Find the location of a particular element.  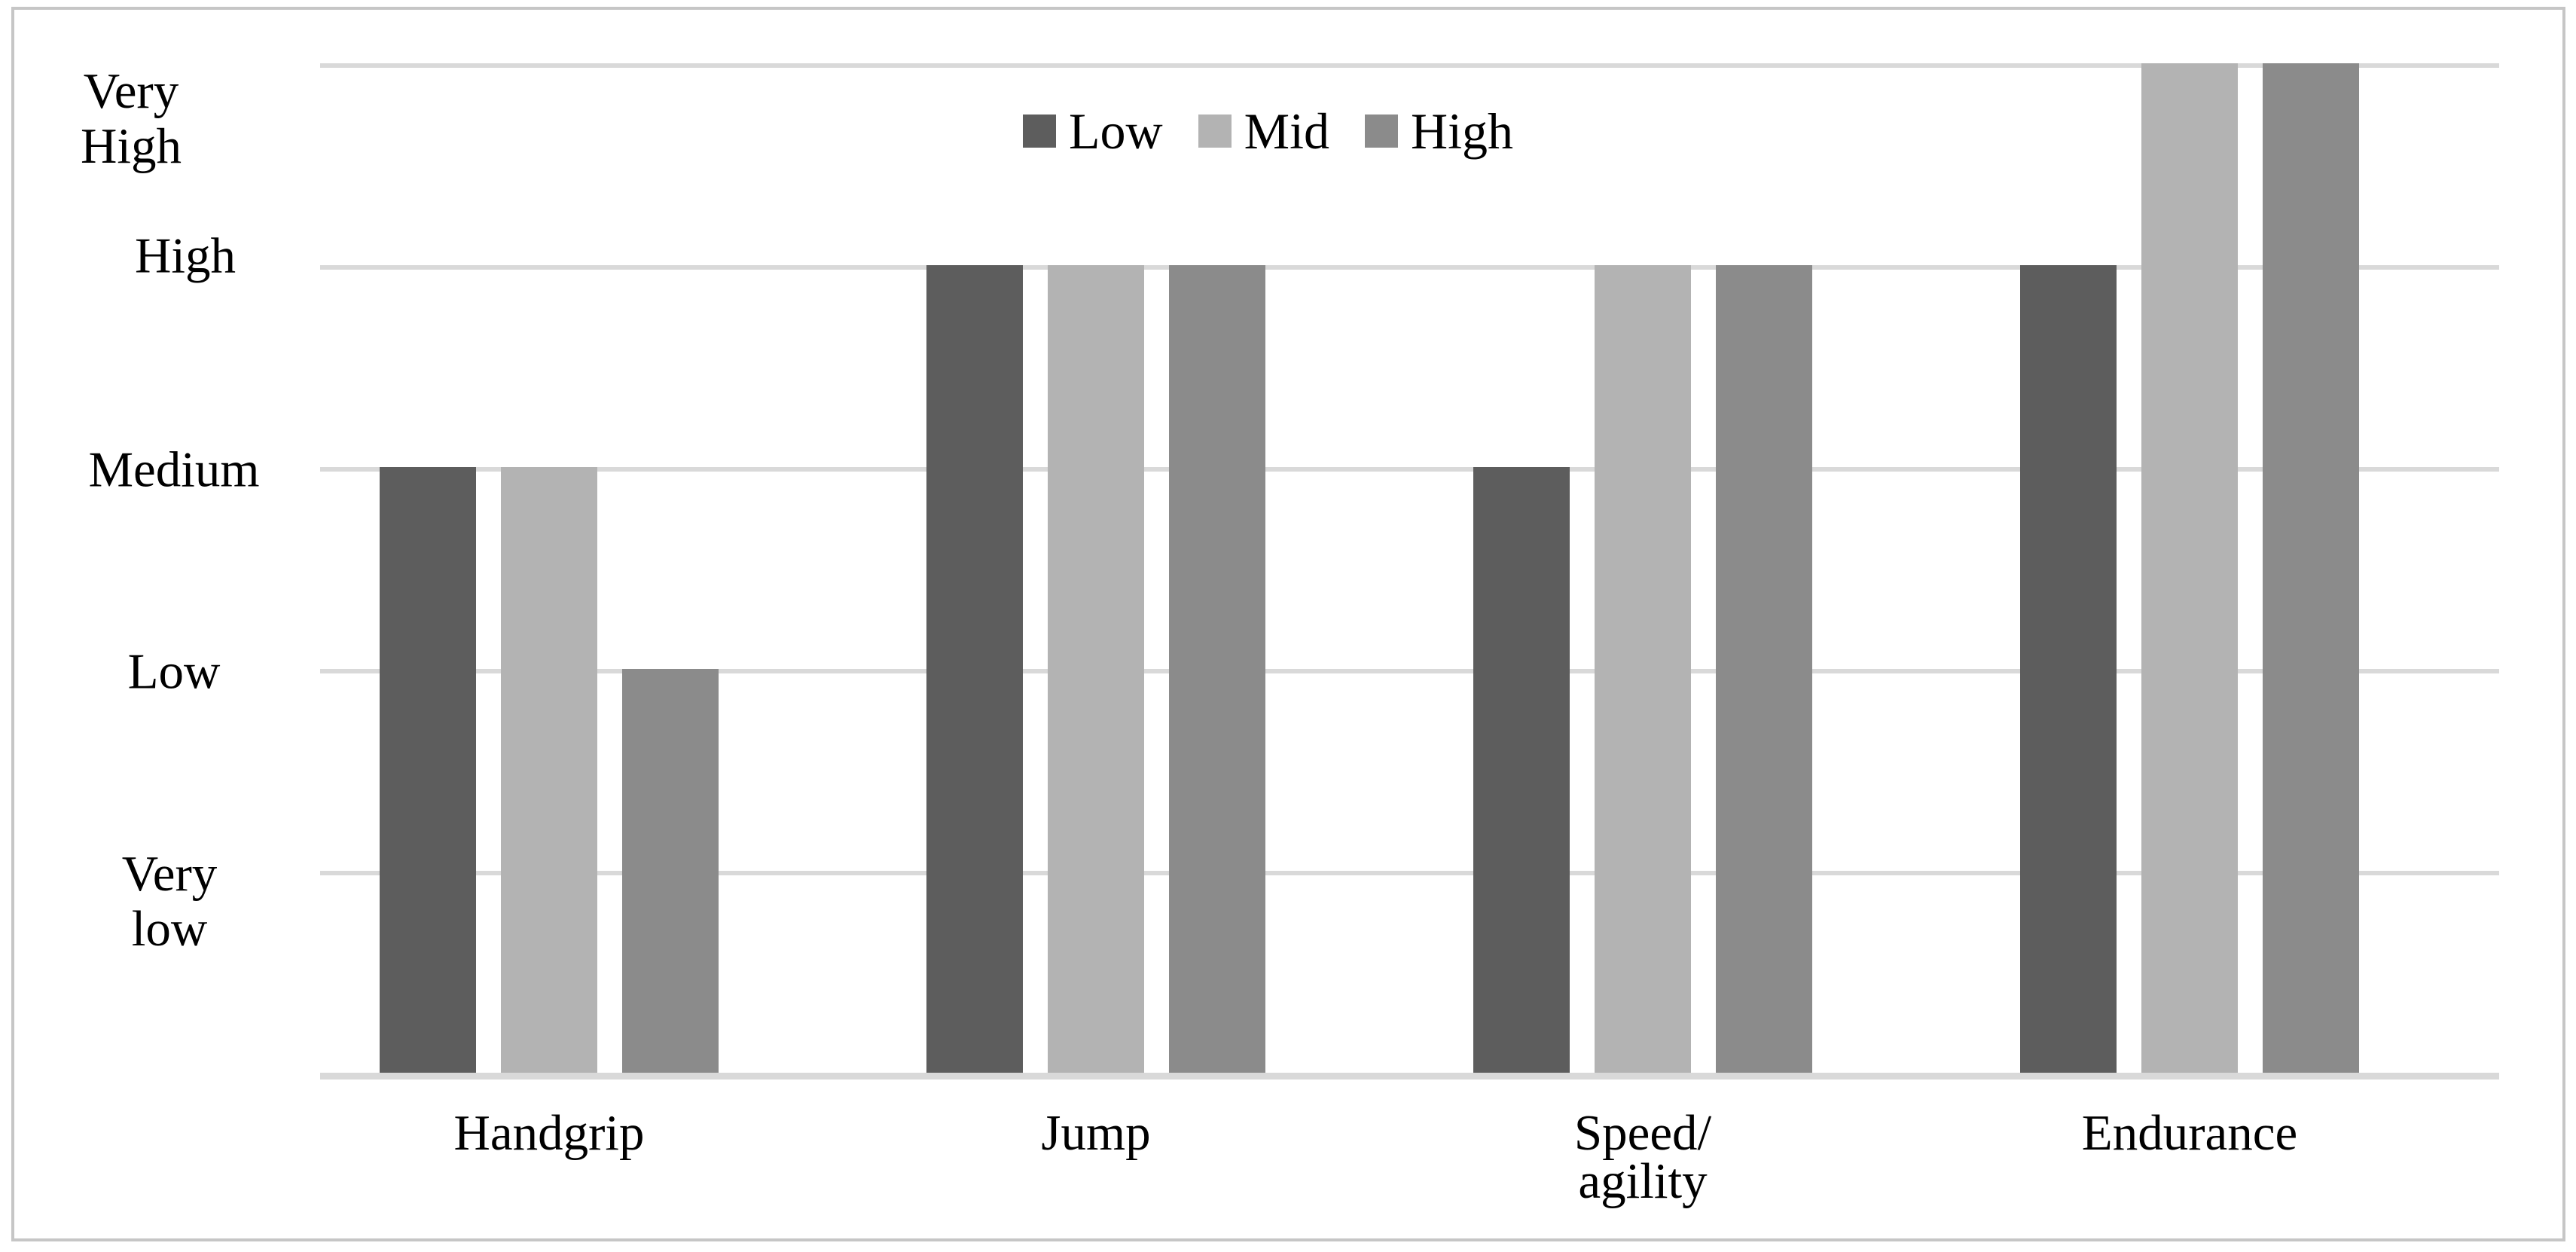

x-axis-label-endurance: Endurance is located at coordinates (2189, 1133).